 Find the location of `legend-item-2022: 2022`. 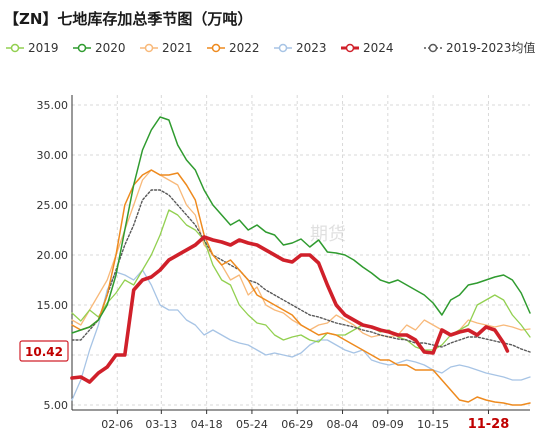

legend-item-2022: 2022 is located at coordinates (233, 48).